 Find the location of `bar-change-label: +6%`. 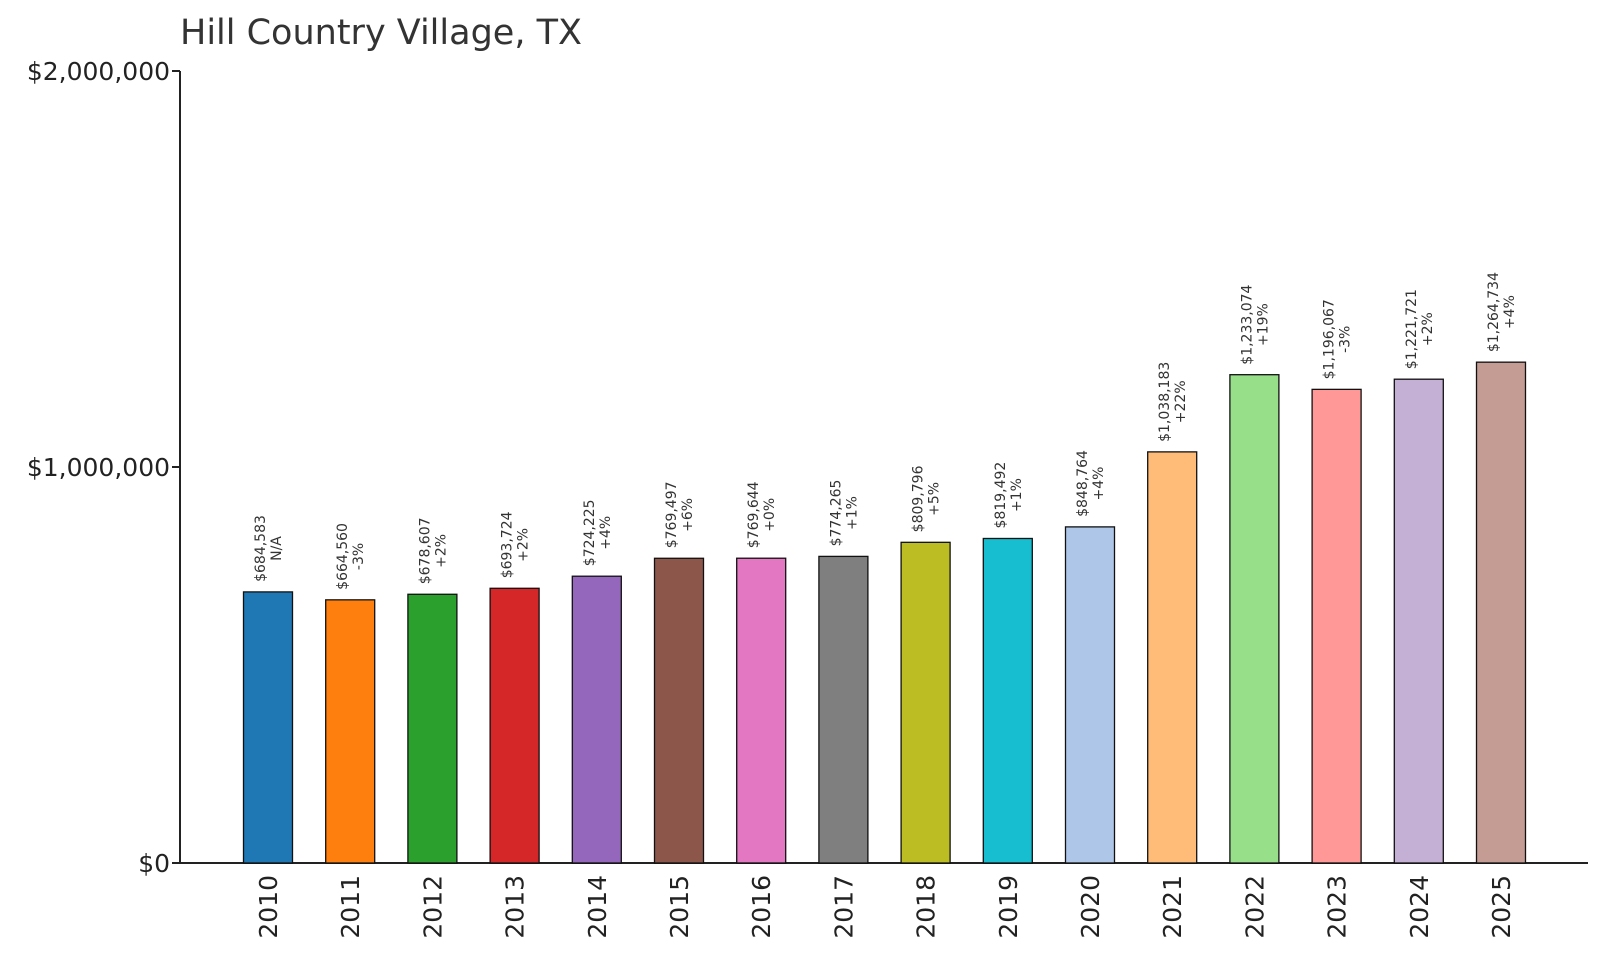

bar-change-label: +6% is located at coordinates (688, 515).